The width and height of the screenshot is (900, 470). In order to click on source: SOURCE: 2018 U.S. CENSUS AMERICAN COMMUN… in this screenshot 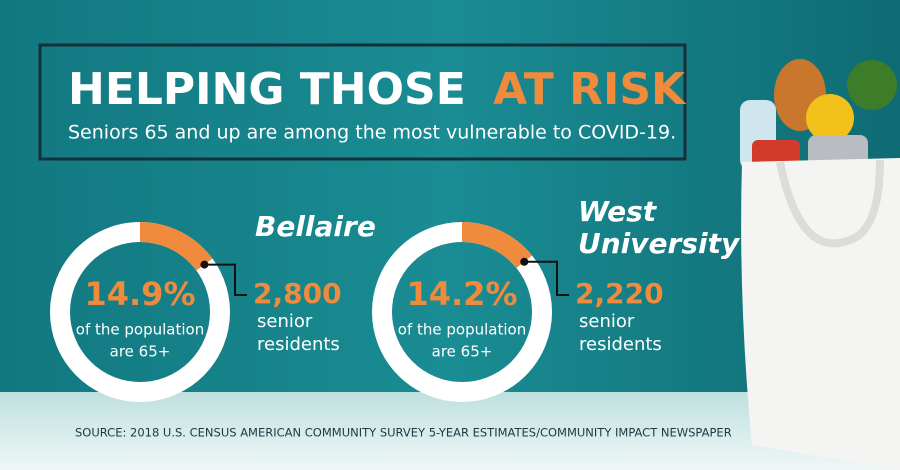, I will do `click(403, 433)`.